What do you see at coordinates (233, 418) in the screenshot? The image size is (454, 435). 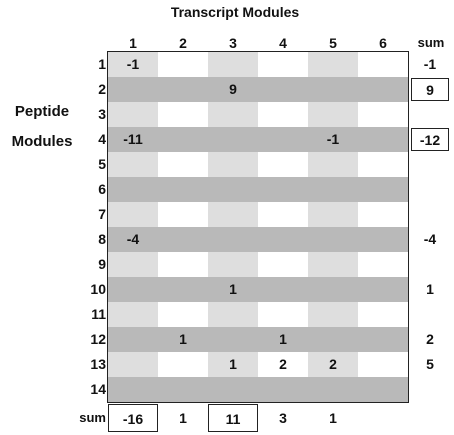 I see `column-sum-value: 11` at bounding box center [233, 418].